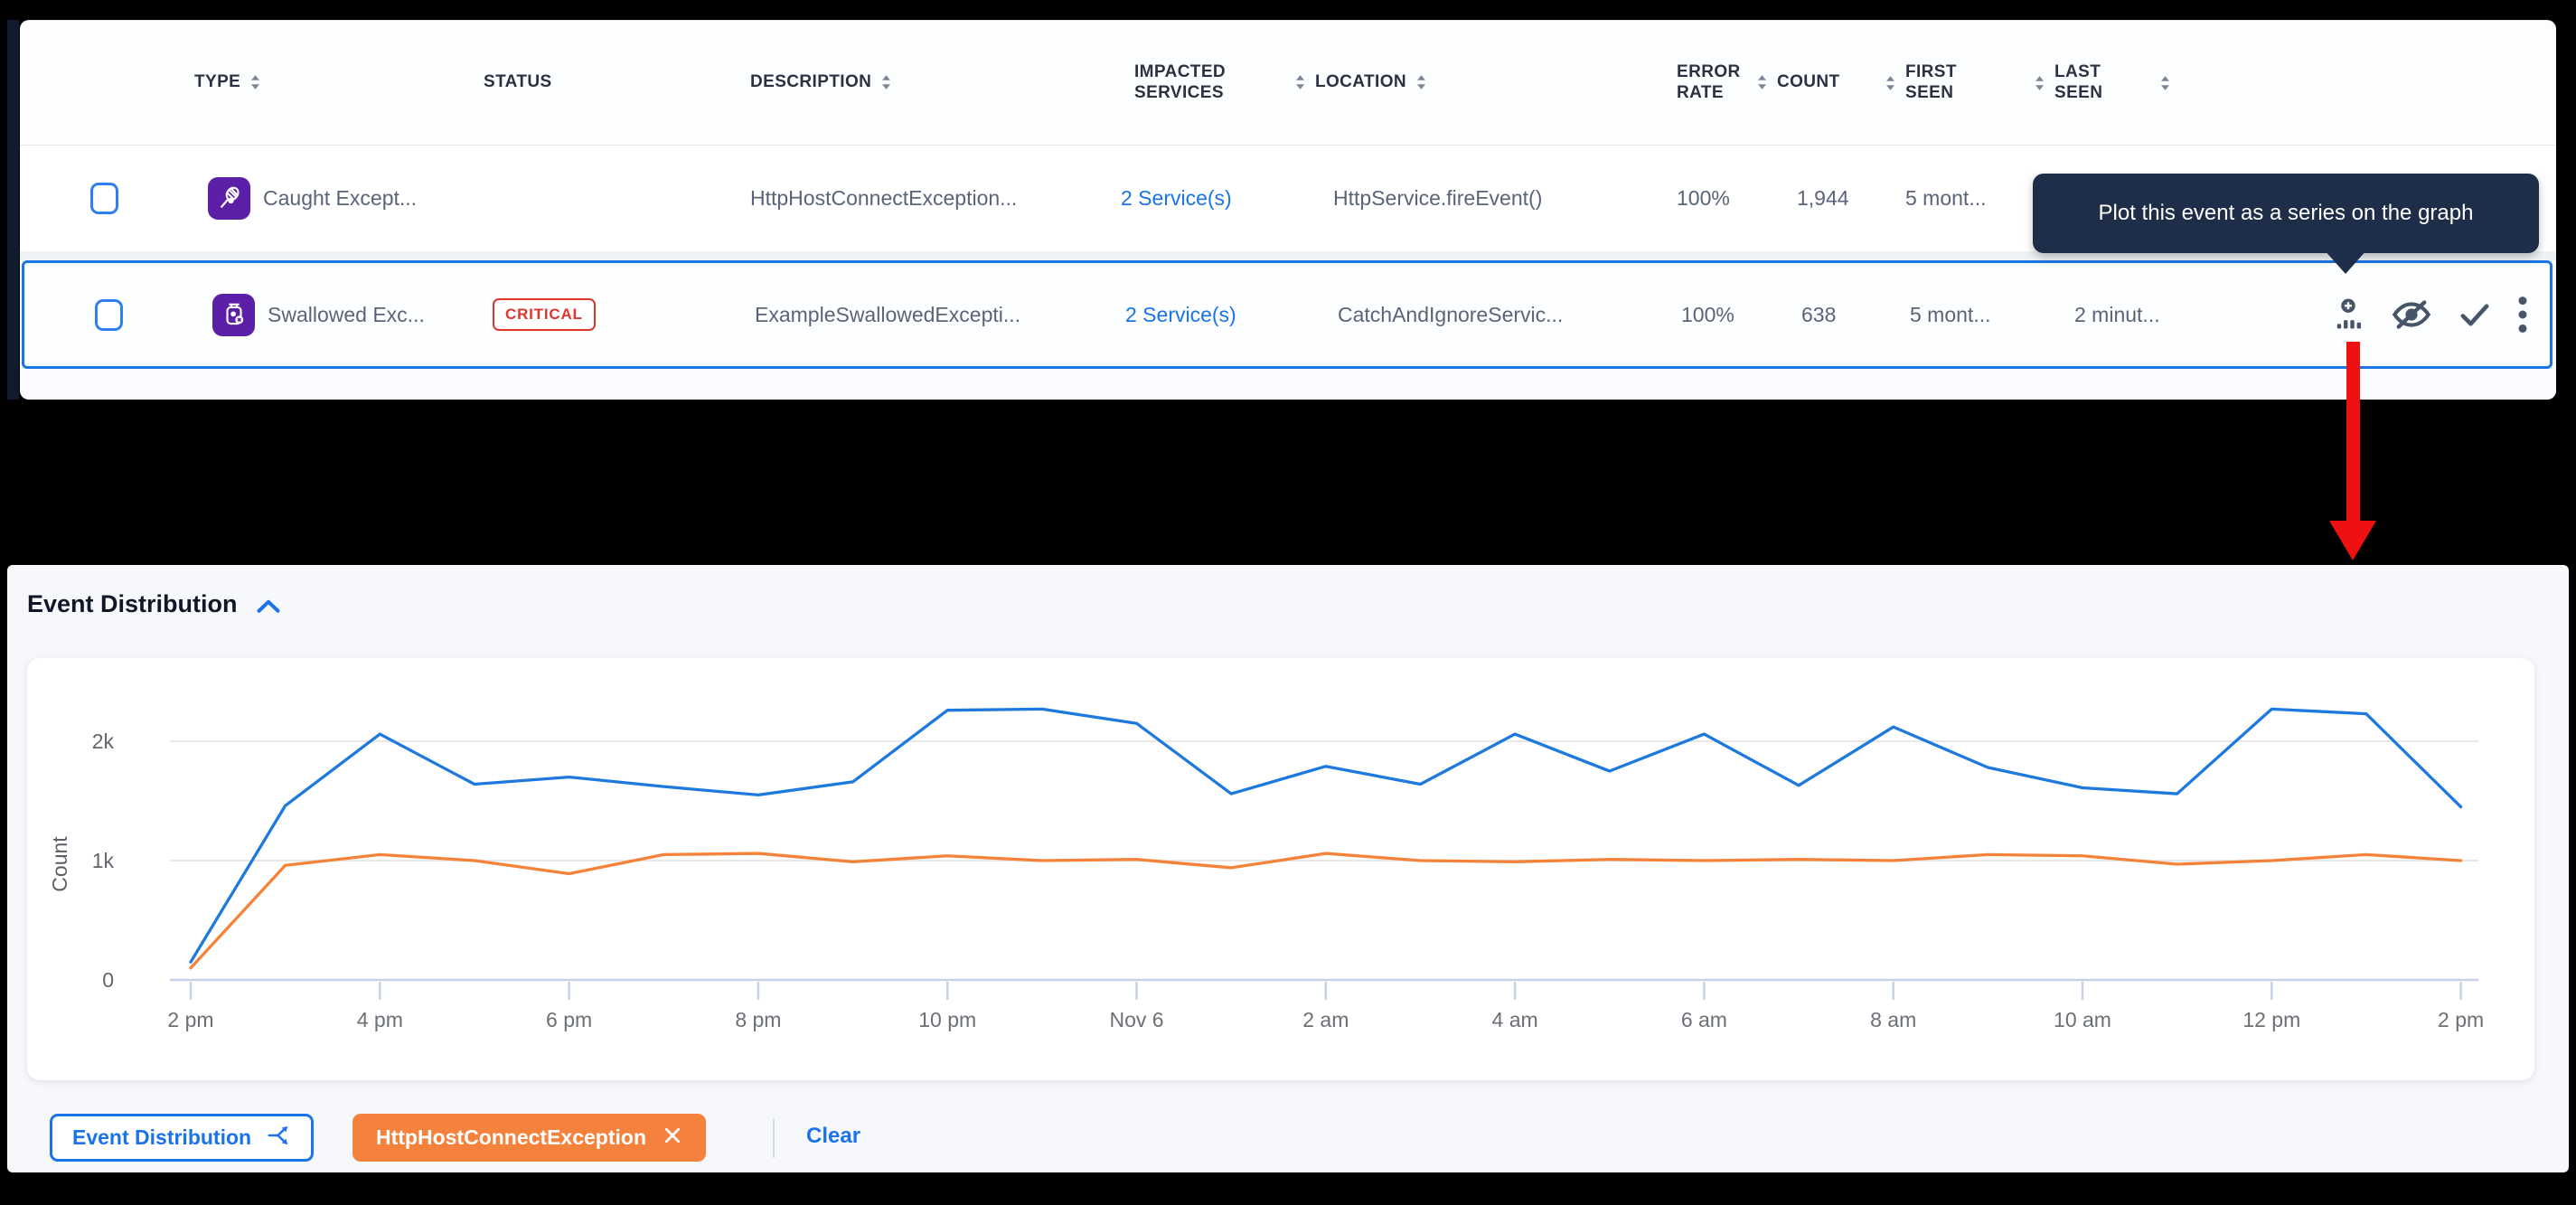 The height and width of the screenshot is (1205, 2576). Describe the element at coordinates (834, 1136) in the screenshot. I see `clear-series-button: Clear` at that location.